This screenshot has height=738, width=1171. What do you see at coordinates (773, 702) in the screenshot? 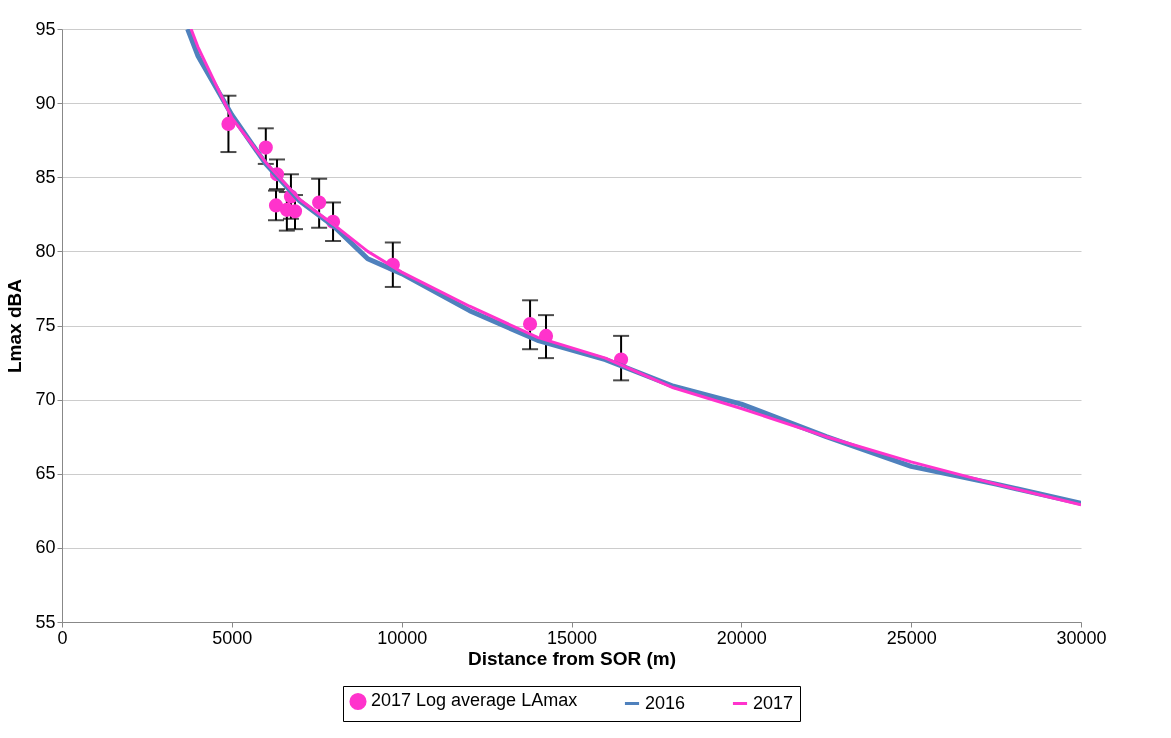
I see `legend-label: 2017` at bounding box center [773, 702].